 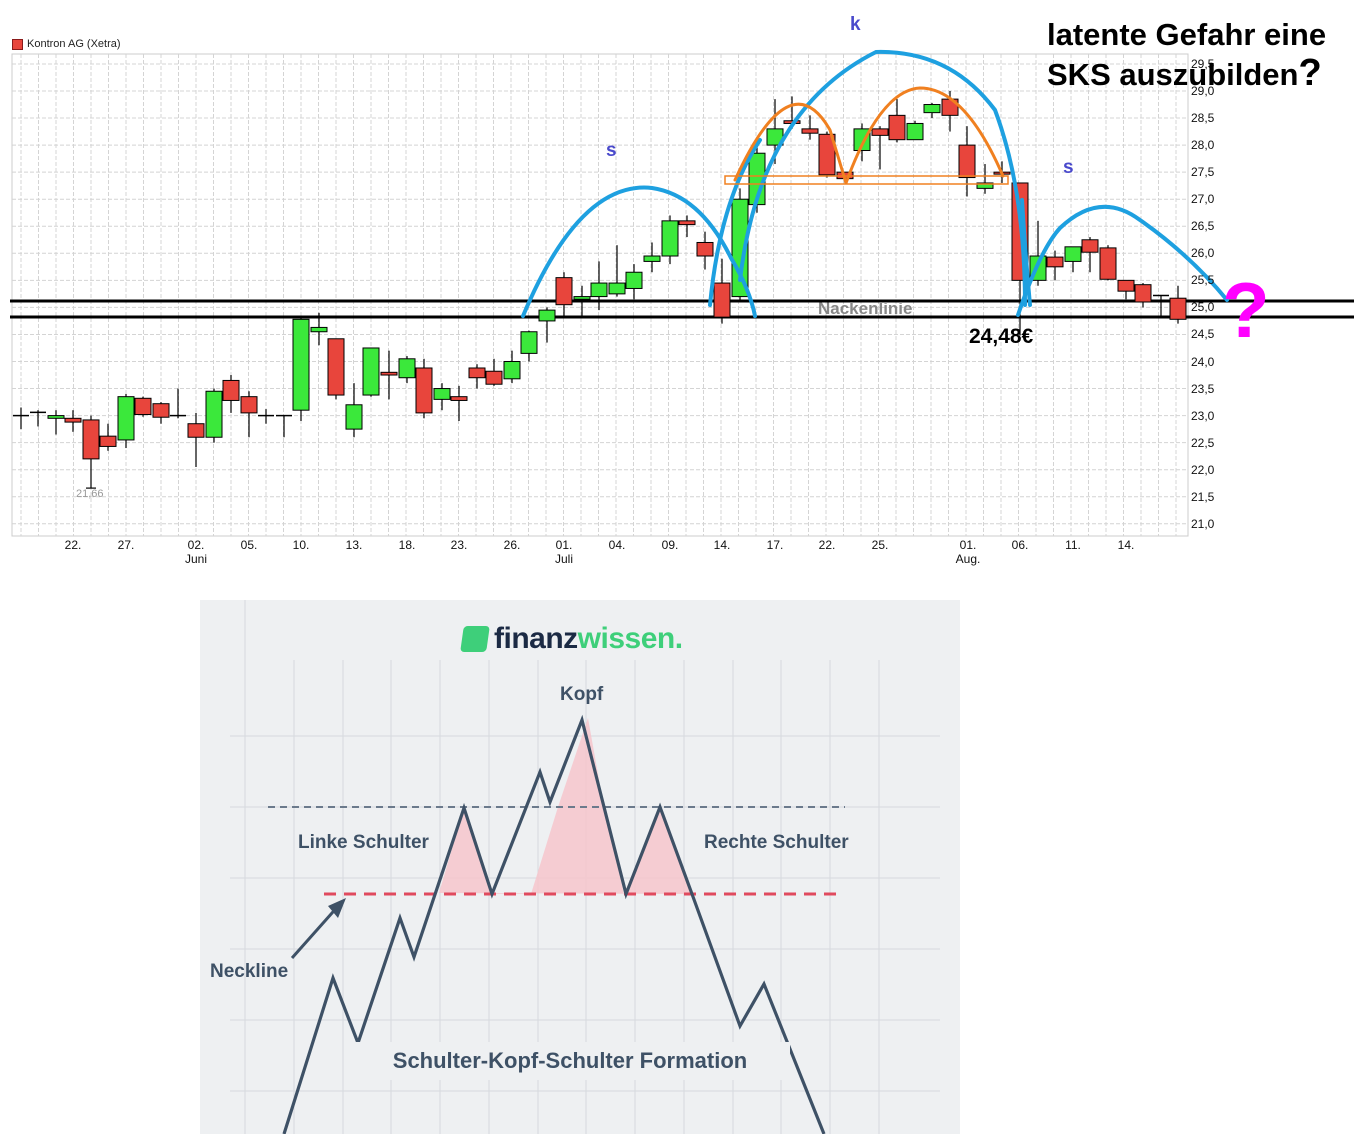 What do you see at coordinates (865, 308) in the screenshot?
I see `neckline-label: Nackenlinie` at bounding box center [865, 308].